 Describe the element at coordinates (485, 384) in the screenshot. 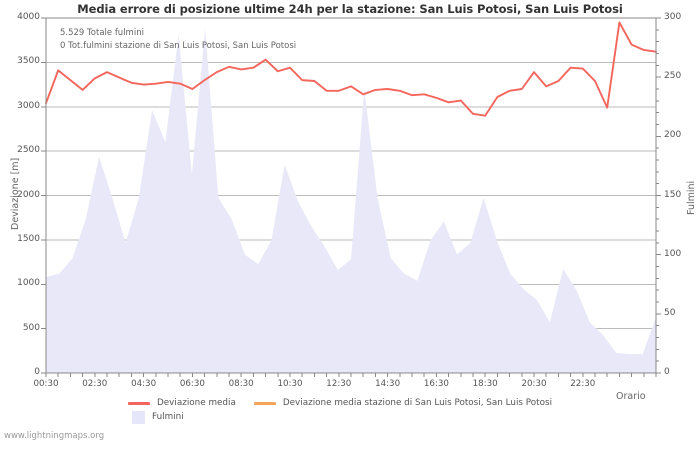

I see `x-axis-tick-1830: 18:30` at that location.